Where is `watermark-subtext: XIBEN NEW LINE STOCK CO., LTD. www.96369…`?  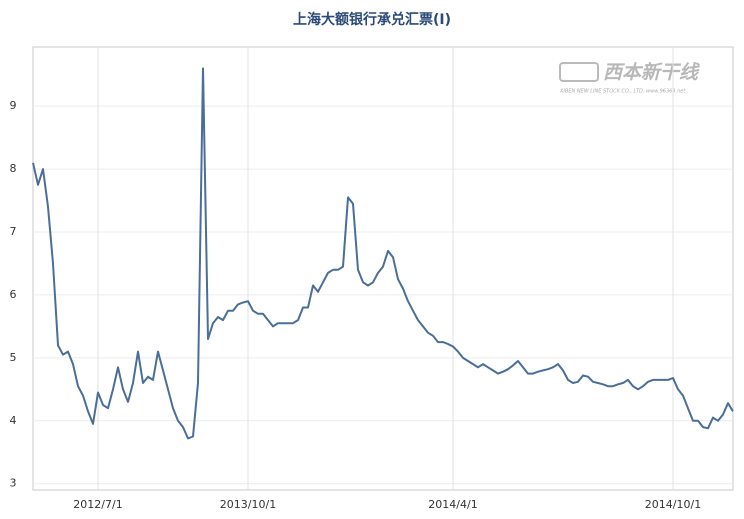
watermark-subtext: XIBEN NEW LINE STOCK CO., LTD. www.96369… is located at coordinates (622, 92).